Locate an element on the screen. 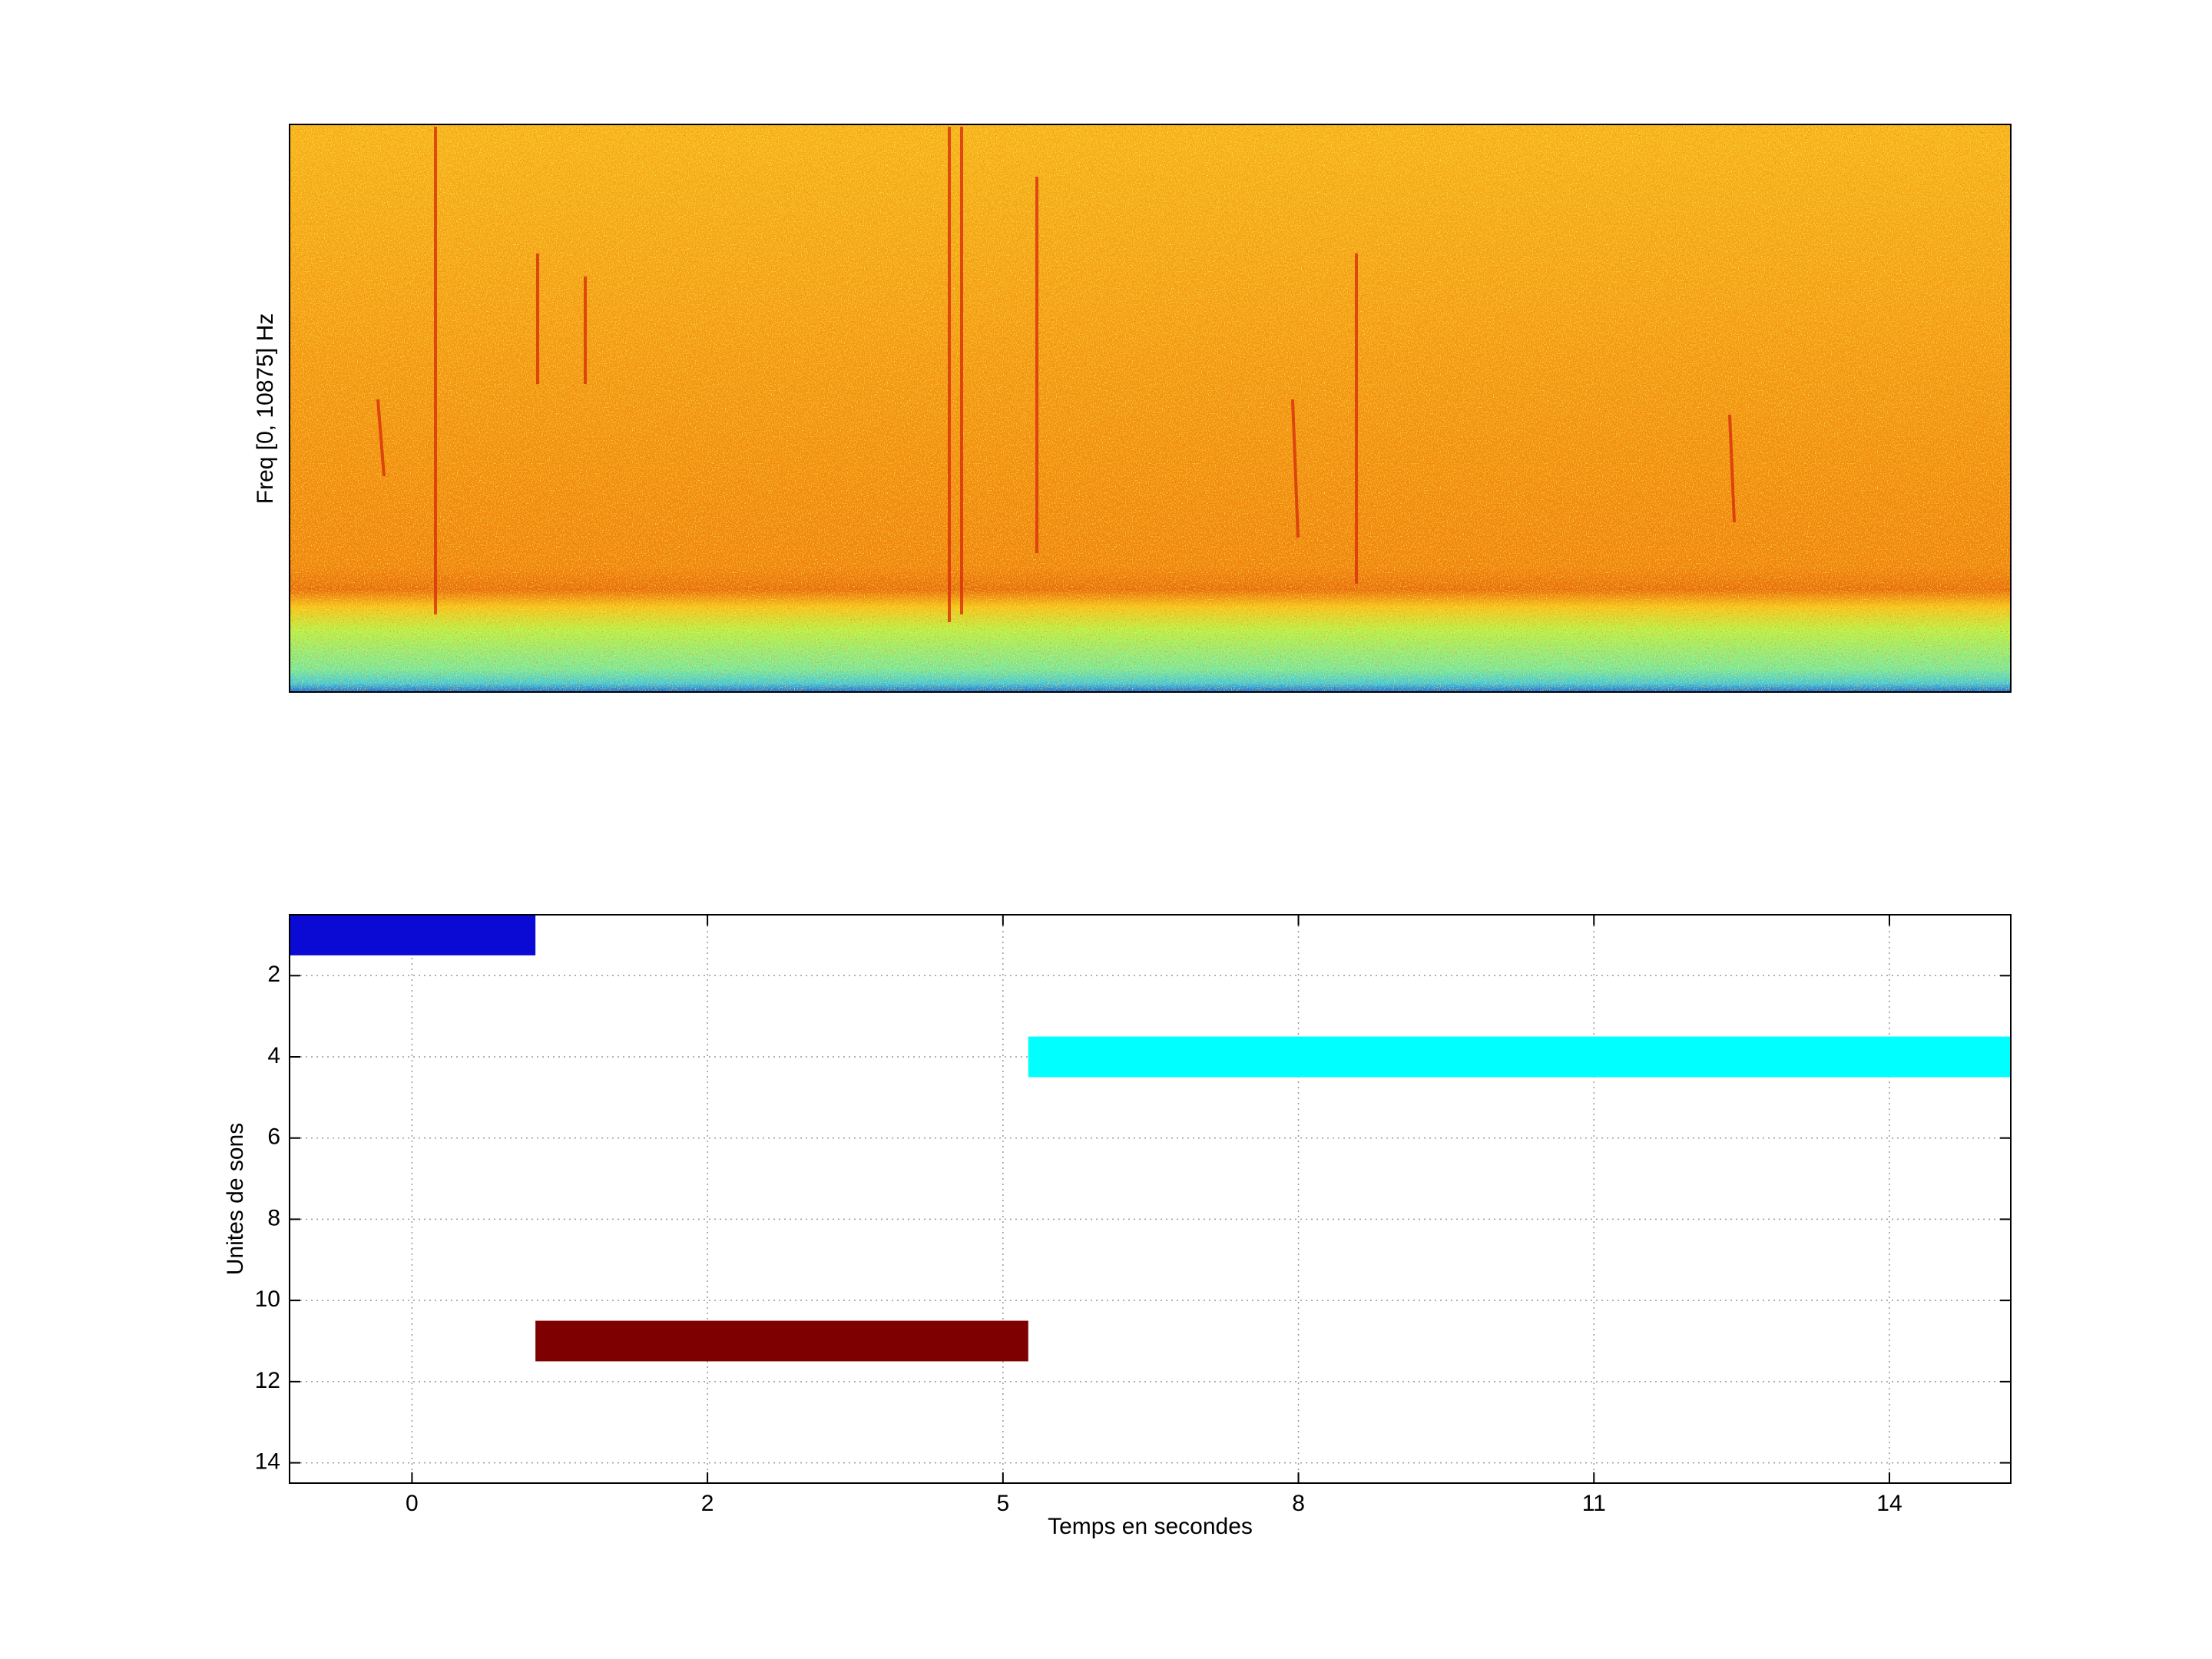 This screenshot has height=1659, width=2212. y-tick-label: 8 is located at coordinates (273, 1217).